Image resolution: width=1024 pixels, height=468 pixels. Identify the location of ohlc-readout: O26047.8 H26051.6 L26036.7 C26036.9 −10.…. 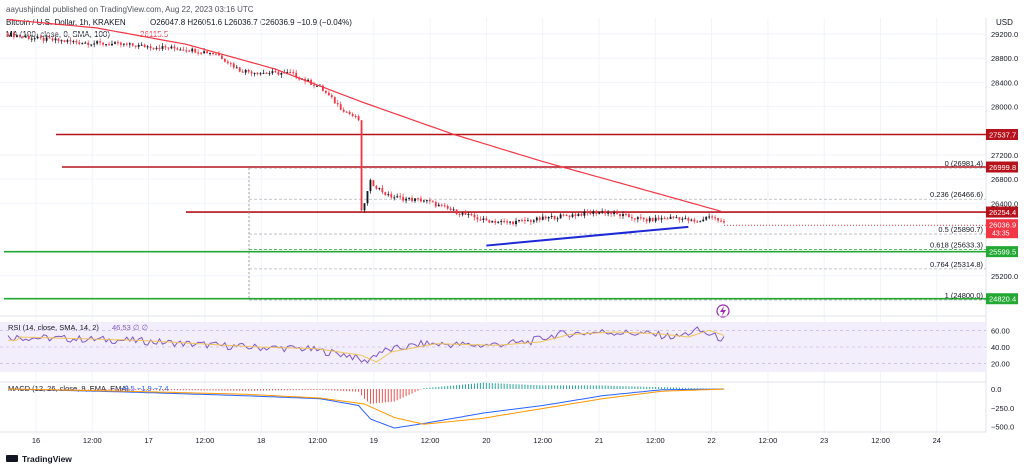
(251, 22).